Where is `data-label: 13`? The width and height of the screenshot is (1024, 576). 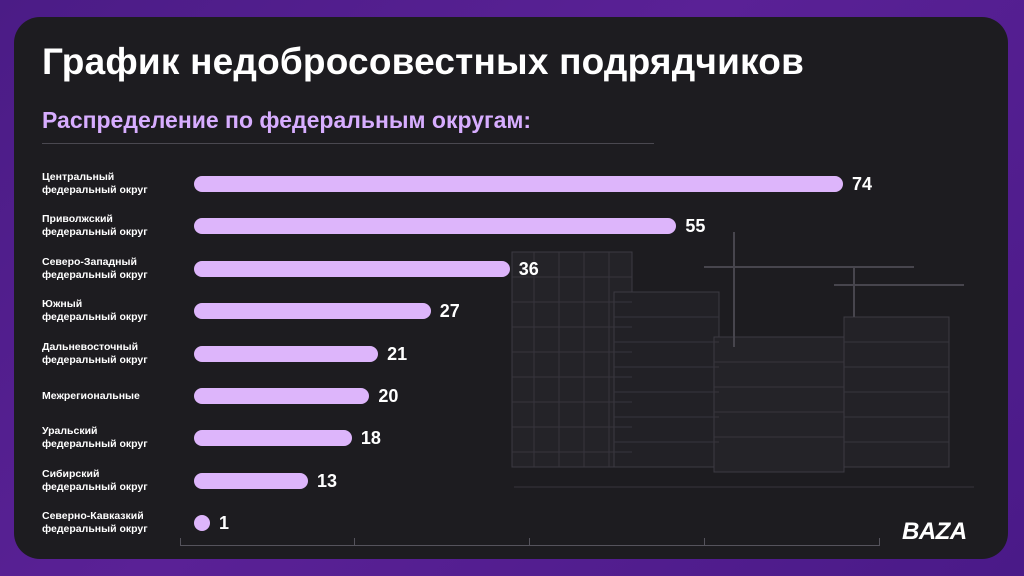
data-label: 13 is located at coordinates (327, 480).